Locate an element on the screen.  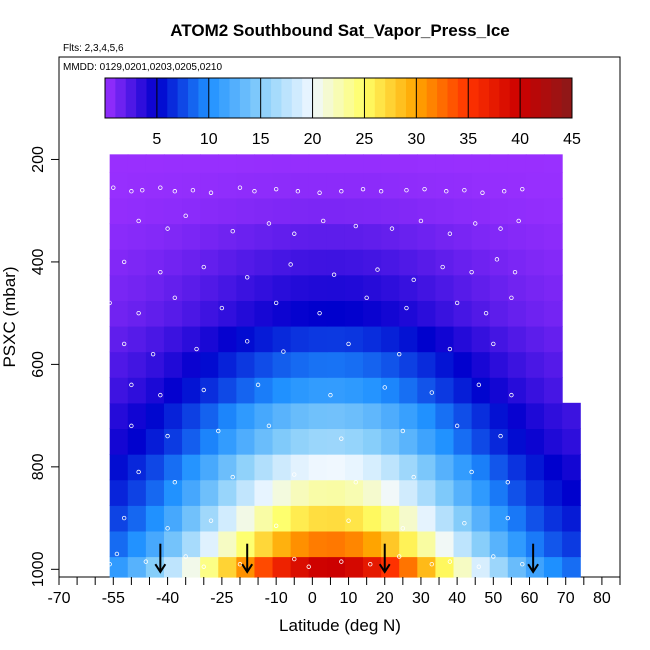
flights-note: Flts: 2,3,4,5,6 is located at coordinates (93, 48).